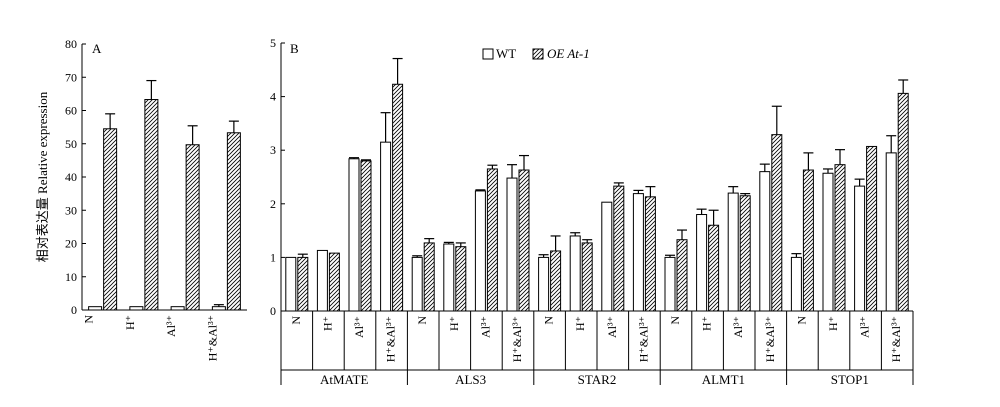 Image resolution: width=1000 pixels, height=407 pixels. What do you see at coordinates (71, 277) in the screenshot?
I see `panel-a-y-tick-label: 10` at bounding box center [71, 277].